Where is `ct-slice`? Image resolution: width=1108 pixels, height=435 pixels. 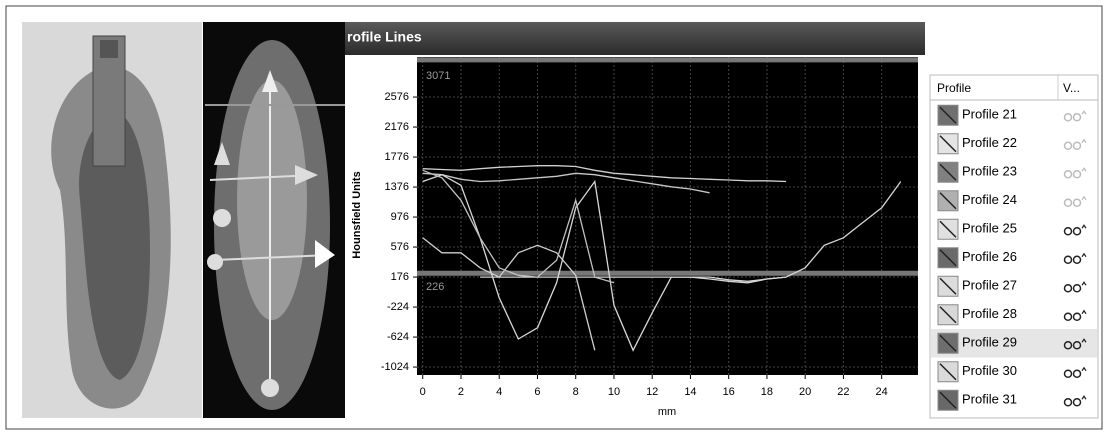
ct-slice is located at coordinates (274, 220).